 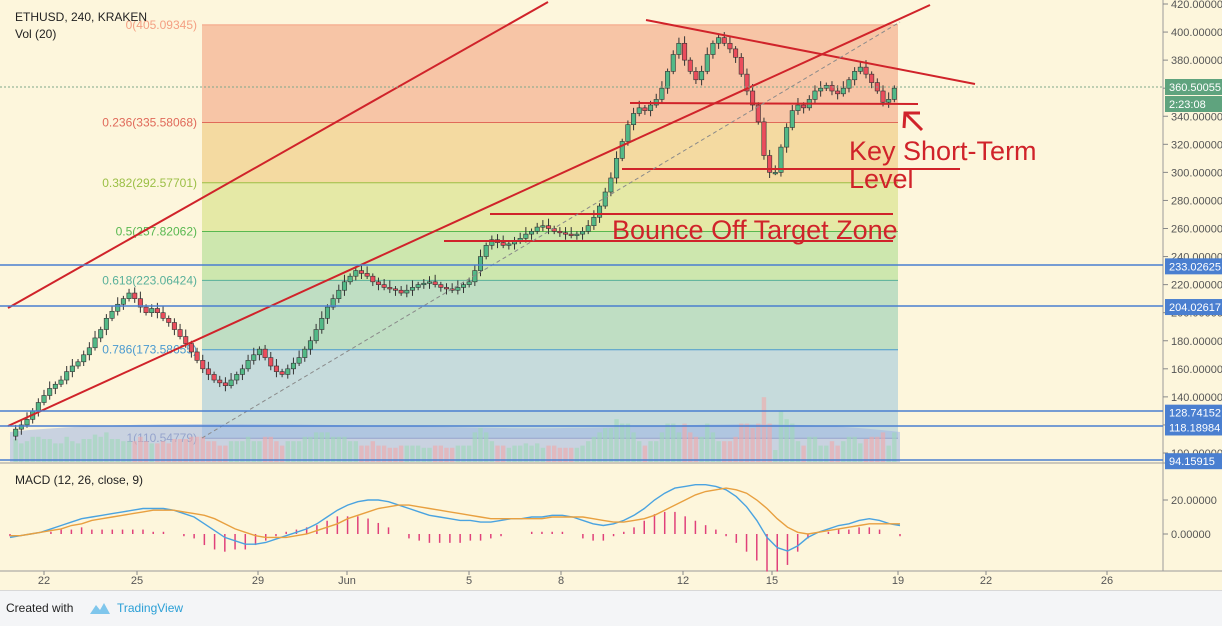 I want to click on tradingview-link: TradingView, so click(x=150, y=608).